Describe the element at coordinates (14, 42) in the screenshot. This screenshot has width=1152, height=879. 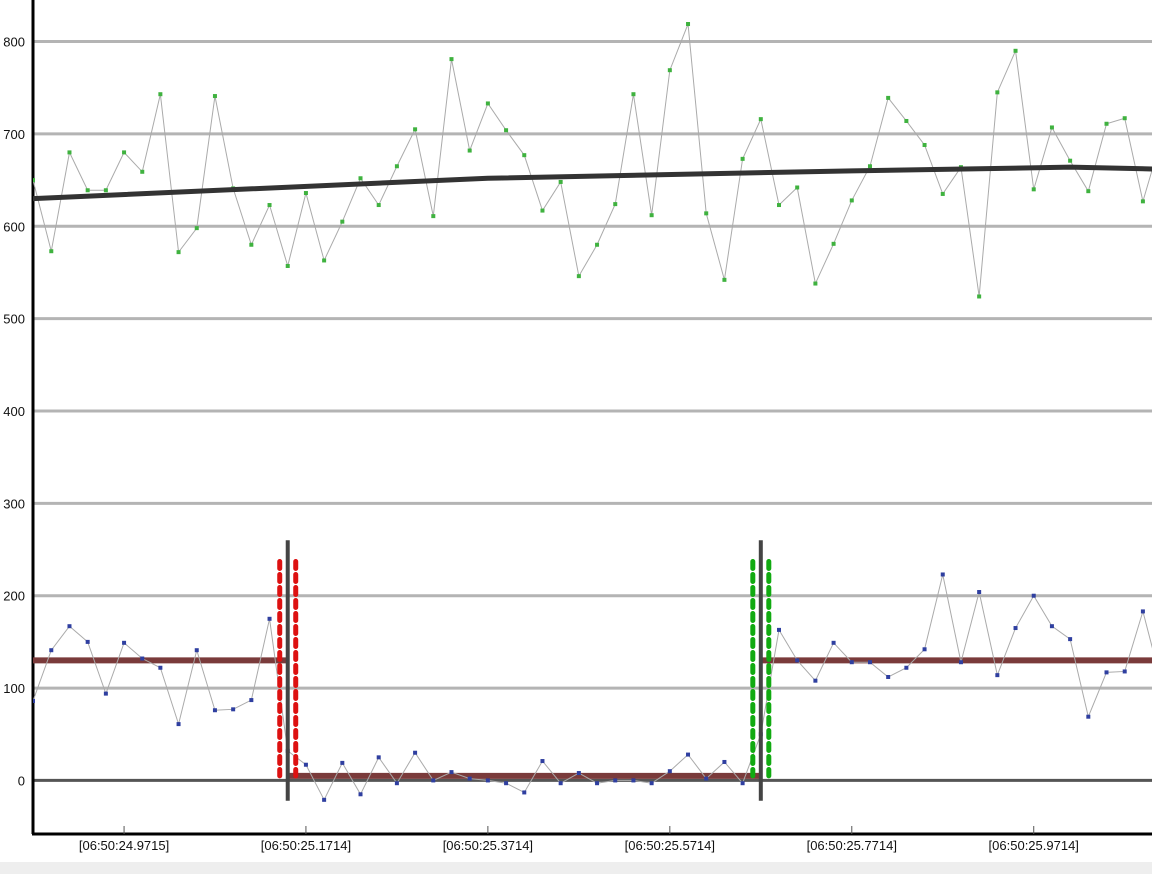
I see `y-tick-label: 800` at that location.